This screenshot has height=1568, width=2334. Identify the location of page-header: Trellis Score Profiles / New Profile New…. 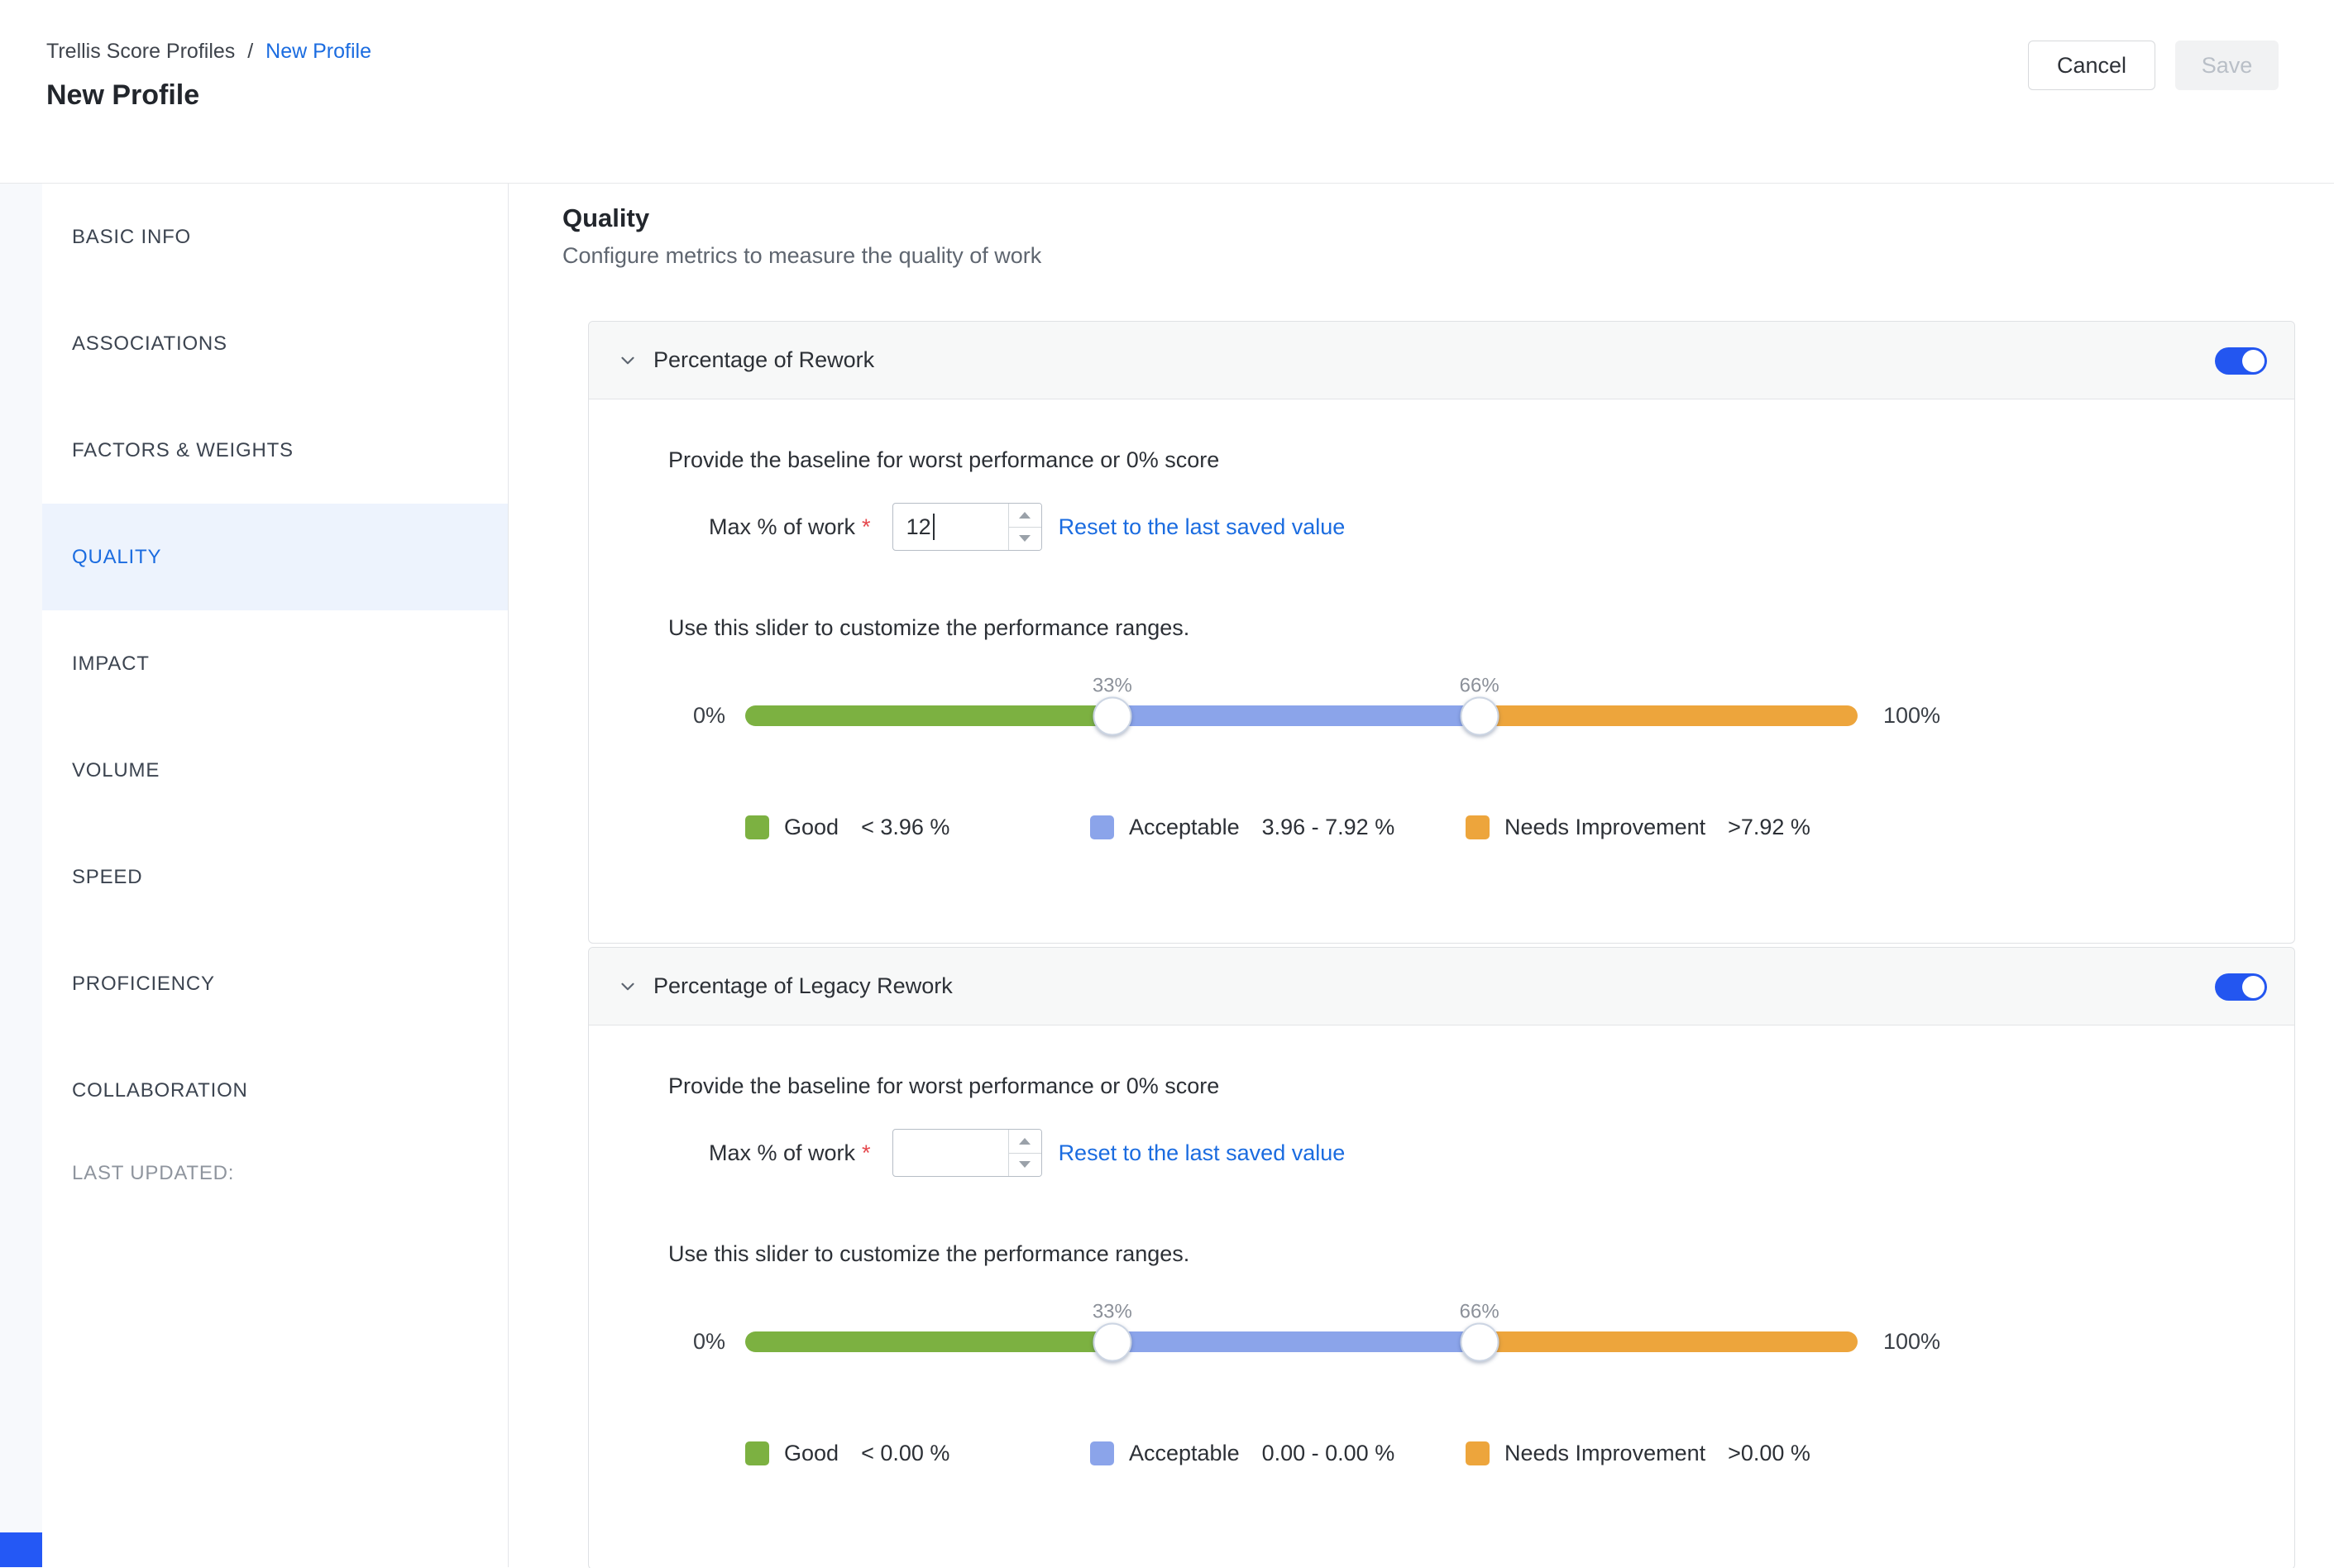
(1167, 92).